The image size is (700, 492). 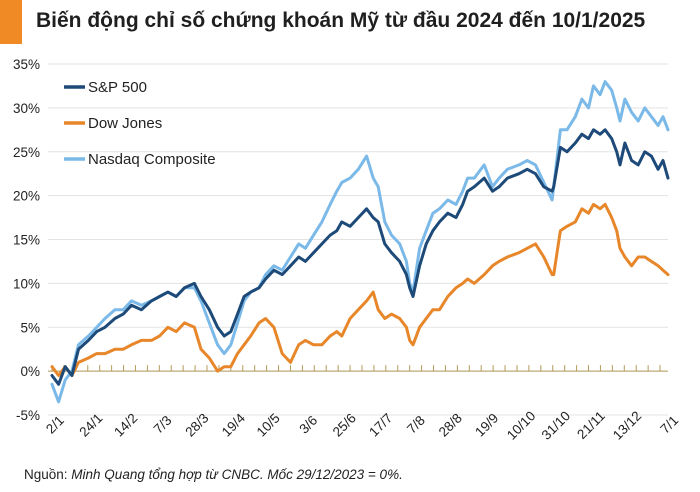 I want to click on y-tick-label: 5%, so click(x=30, y=327).